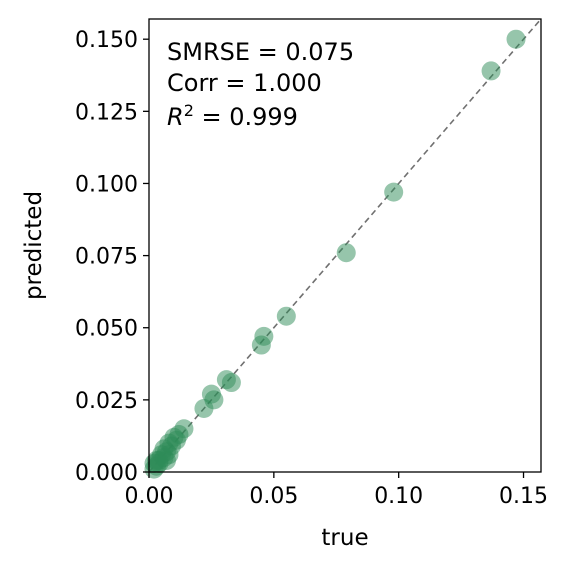 The height and width of the screenshot is (567, 570). I want to click on y-axis-ticks: 0.000 0.025 0.050 0.075 0.100 0.125 0.150, so click(112, 257).